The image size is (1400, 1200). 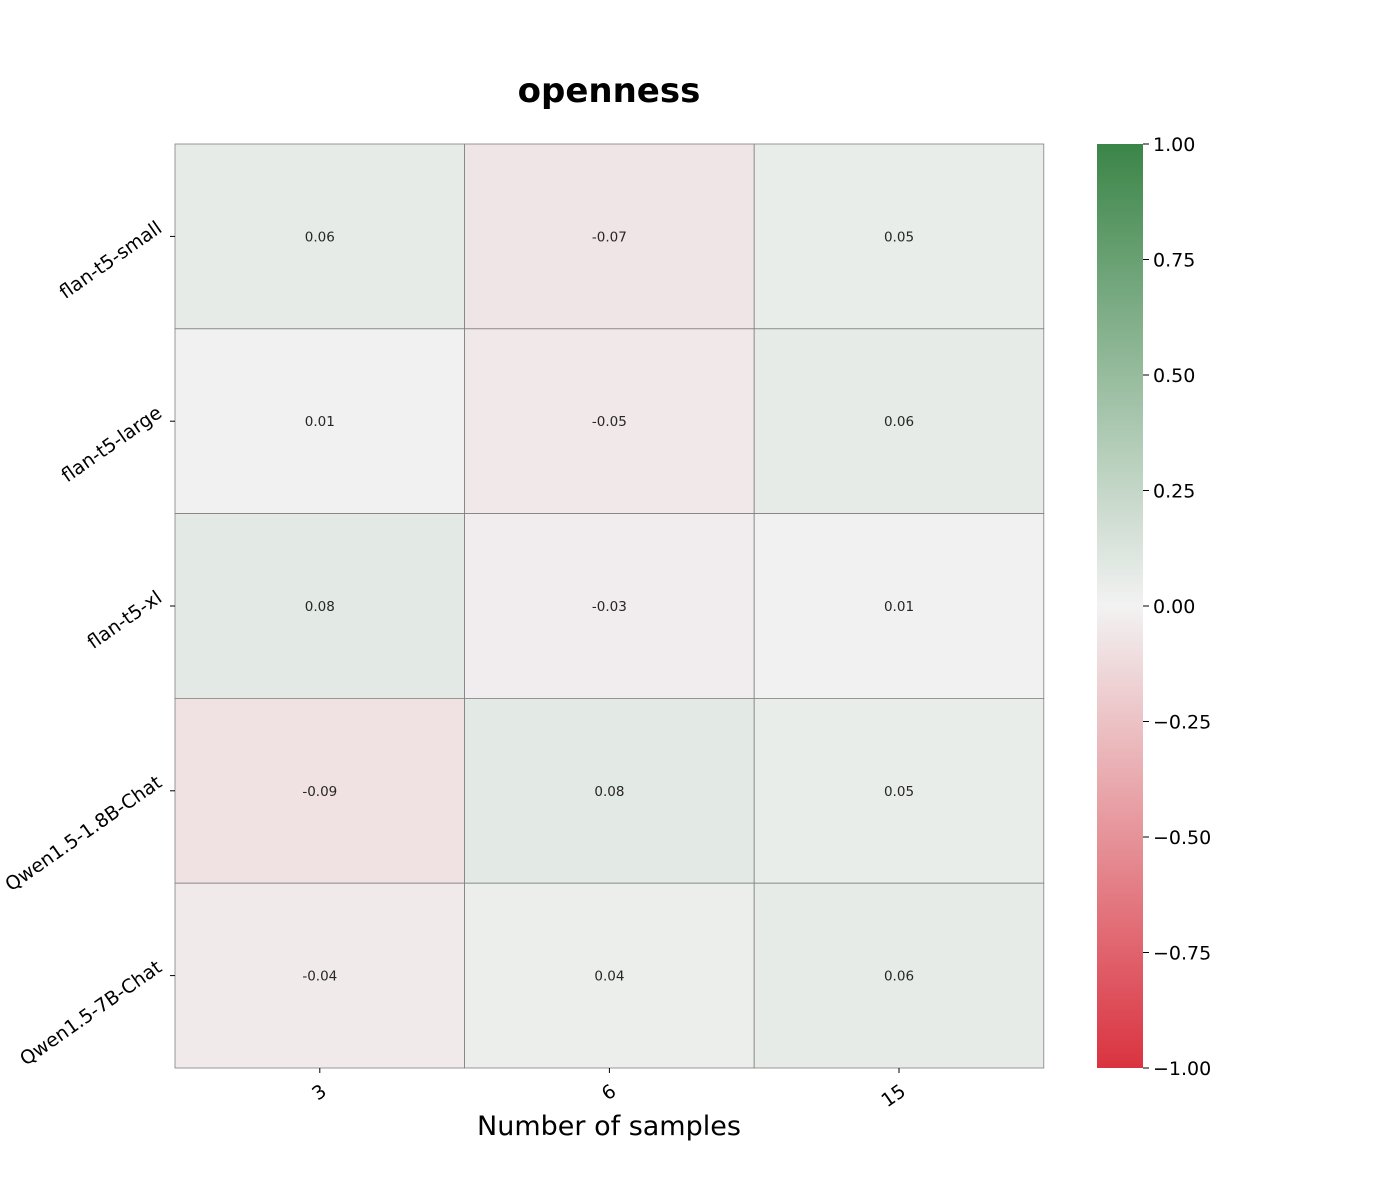 What do you see at coordinates (1174, 607) in the screenshot?
I see `colorbar-tick-label: 0.00` at bounding box center [1174, 607].